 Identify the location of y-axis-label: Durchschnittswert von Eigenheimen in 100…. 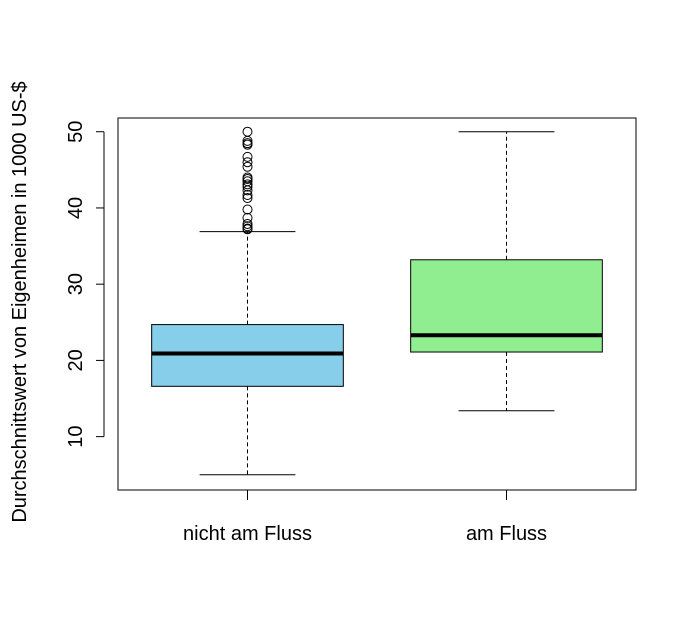
(20, 301).